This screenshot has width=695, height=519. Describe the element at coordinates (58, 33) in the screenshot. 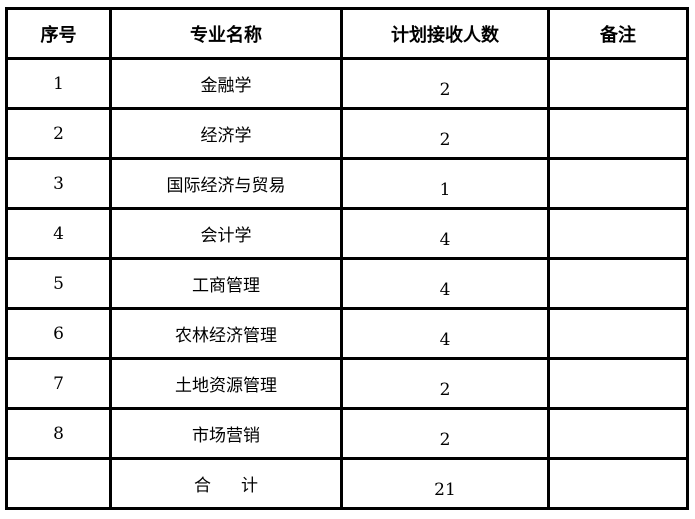

I see `header-no: 序号` at that location.